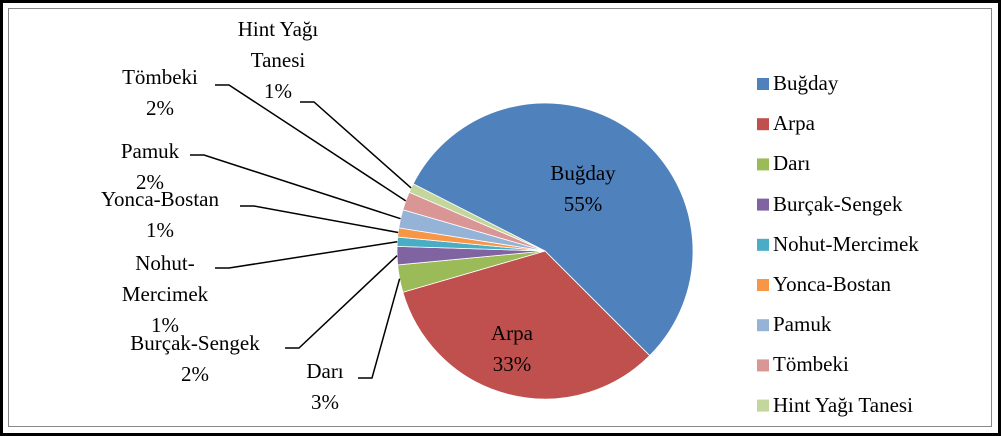 The height and width of the screenshot is (436, 1001). I want to click on data-label: Buğday 55%, so click(583, 189).